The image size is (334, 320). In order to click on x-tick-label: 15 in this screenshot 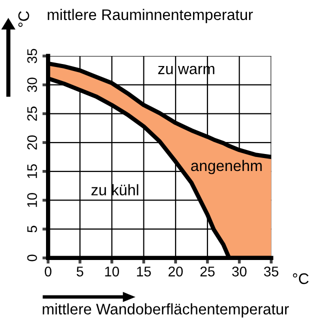, I will do `click(144, 271)`.